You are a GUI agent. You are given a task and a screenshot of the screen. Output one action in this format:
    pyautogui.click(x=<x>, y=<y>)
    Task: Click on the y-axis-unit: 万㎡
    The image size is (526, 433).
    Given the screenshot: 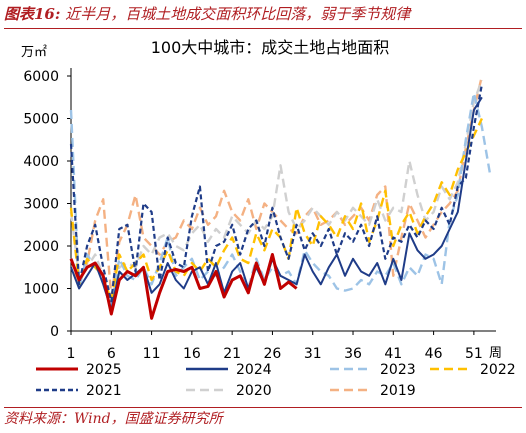 What is the action you would take?
    pyautogui.click(x=34, y=52)
    